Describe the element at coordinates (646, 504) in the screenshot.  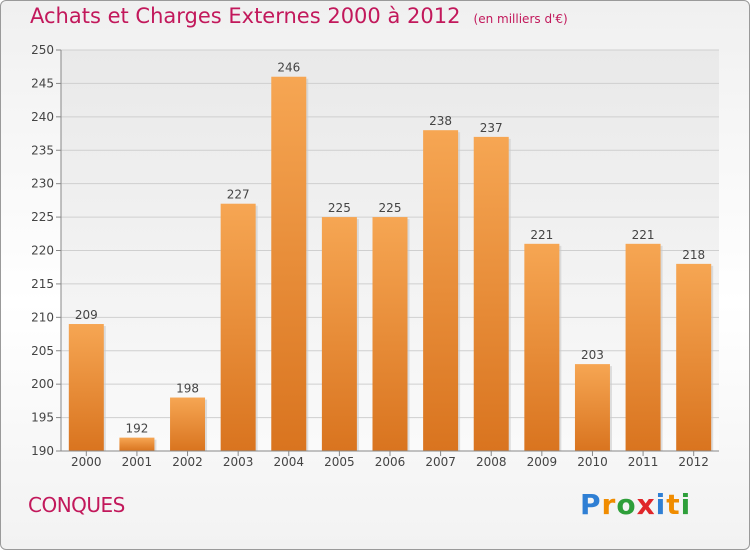
I see `brand-letter: x` at that location.